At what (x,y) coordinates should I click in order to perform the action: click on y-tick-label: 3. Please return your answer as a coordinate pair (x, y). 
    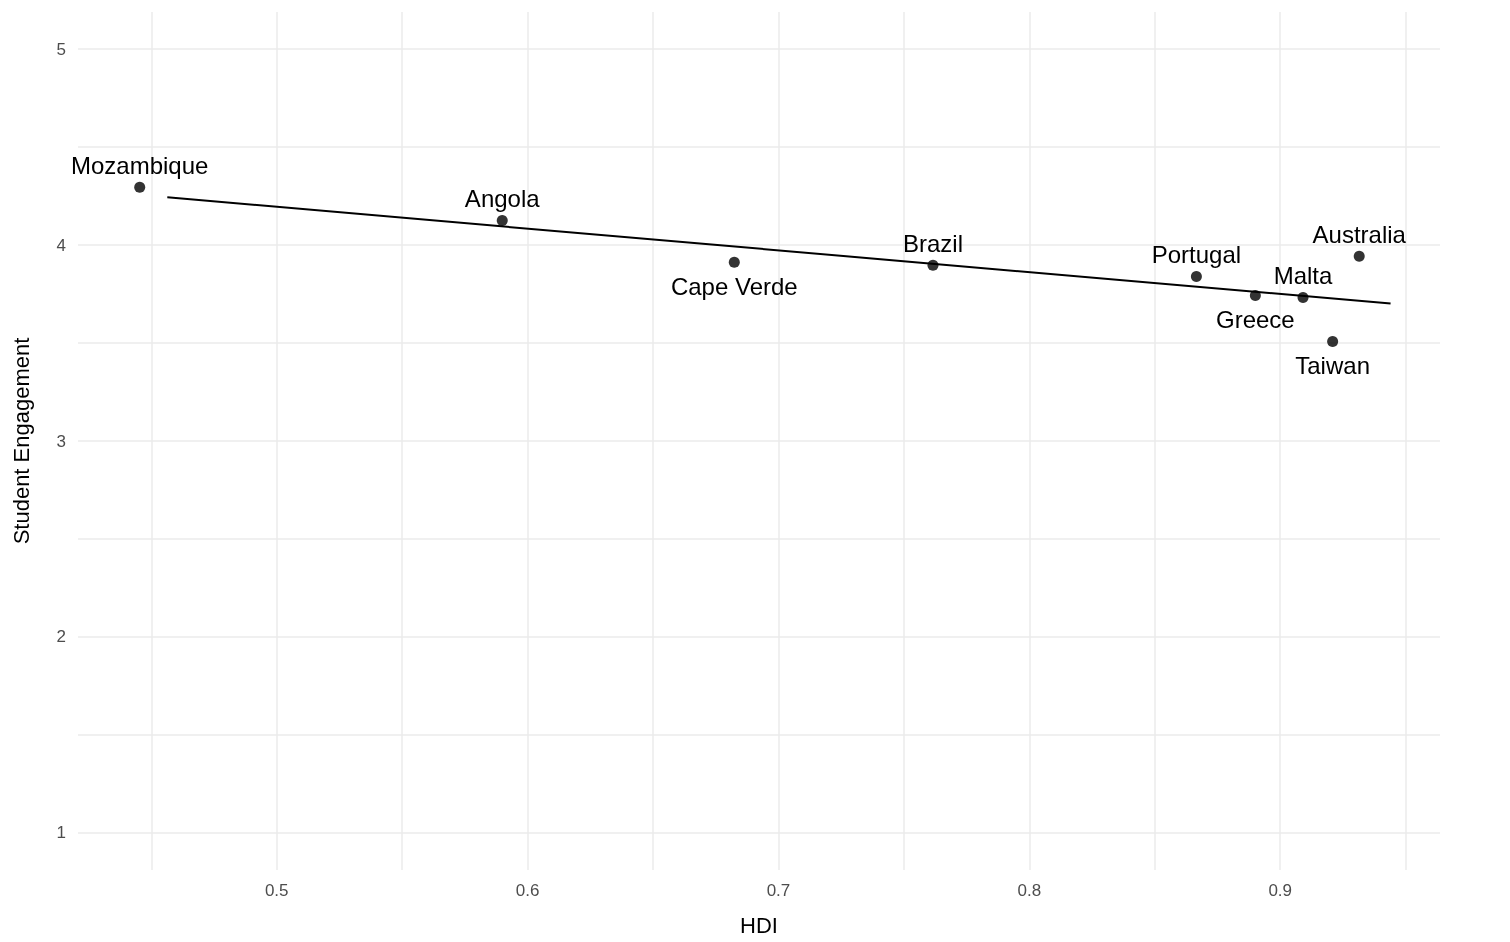
    Looking at the image, I should click on (61, 441).